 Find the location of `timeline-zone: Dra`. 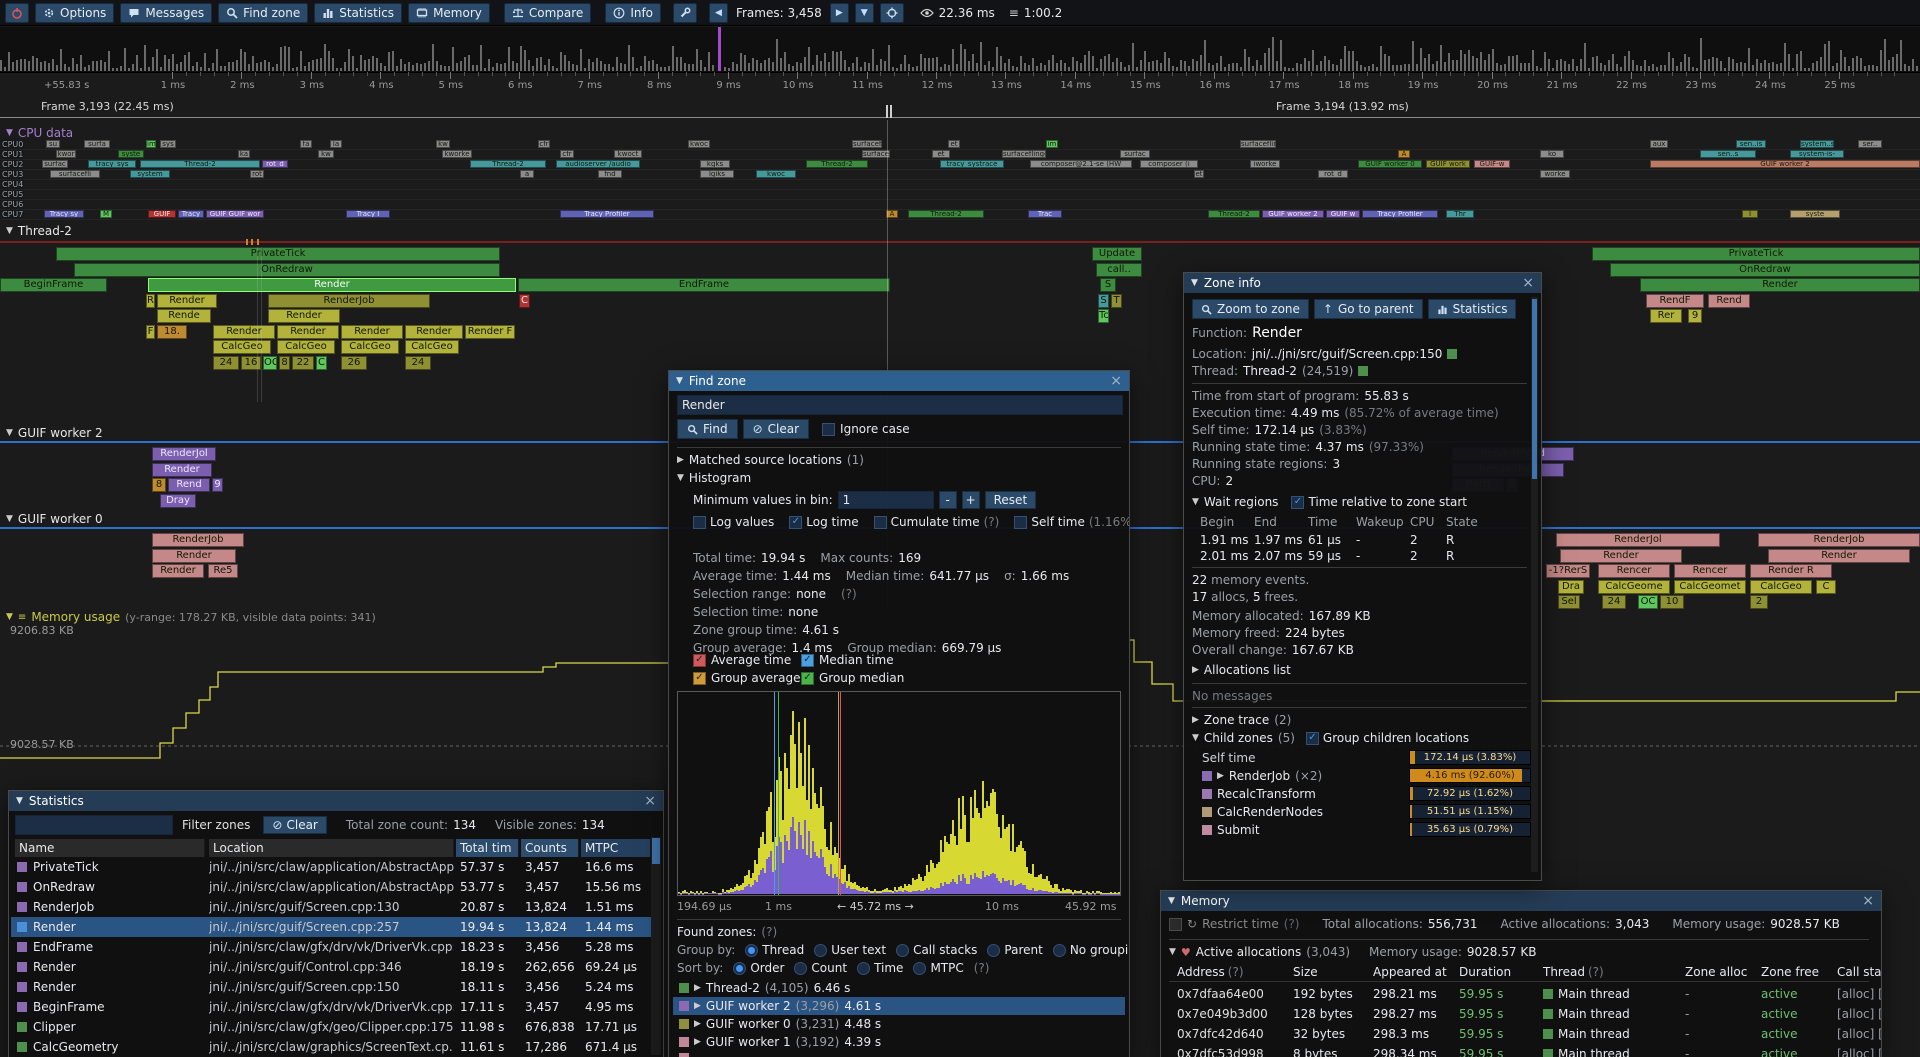

timeline-zone: Dra is located at coordinates (1571, 586).